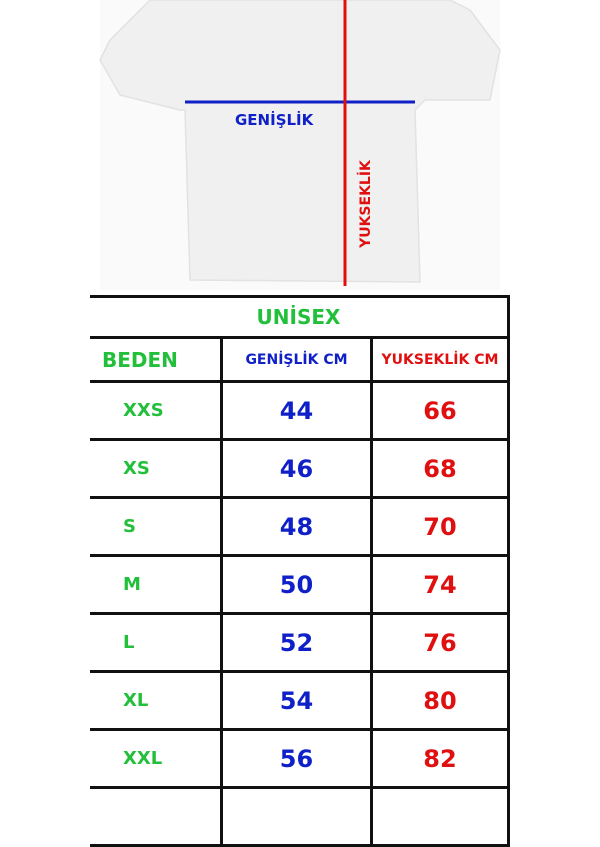  What do you see at coordinates (156, 700) in the screenshot?
I see `size-cell: XL` at bounding box center [156, 700].